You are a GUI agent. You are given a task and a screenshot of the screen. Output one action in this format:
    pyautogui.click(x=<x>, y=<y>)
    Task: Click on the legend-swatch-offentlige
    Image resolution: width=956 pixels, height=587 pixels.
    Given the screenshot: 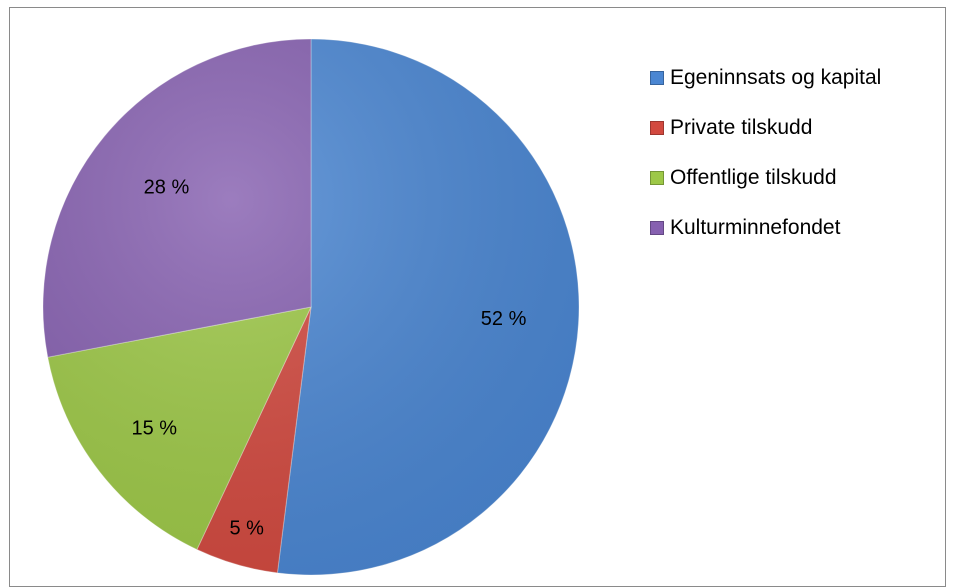 What is the action you would take?
    pyautogui.click(x=657, y=177)
    